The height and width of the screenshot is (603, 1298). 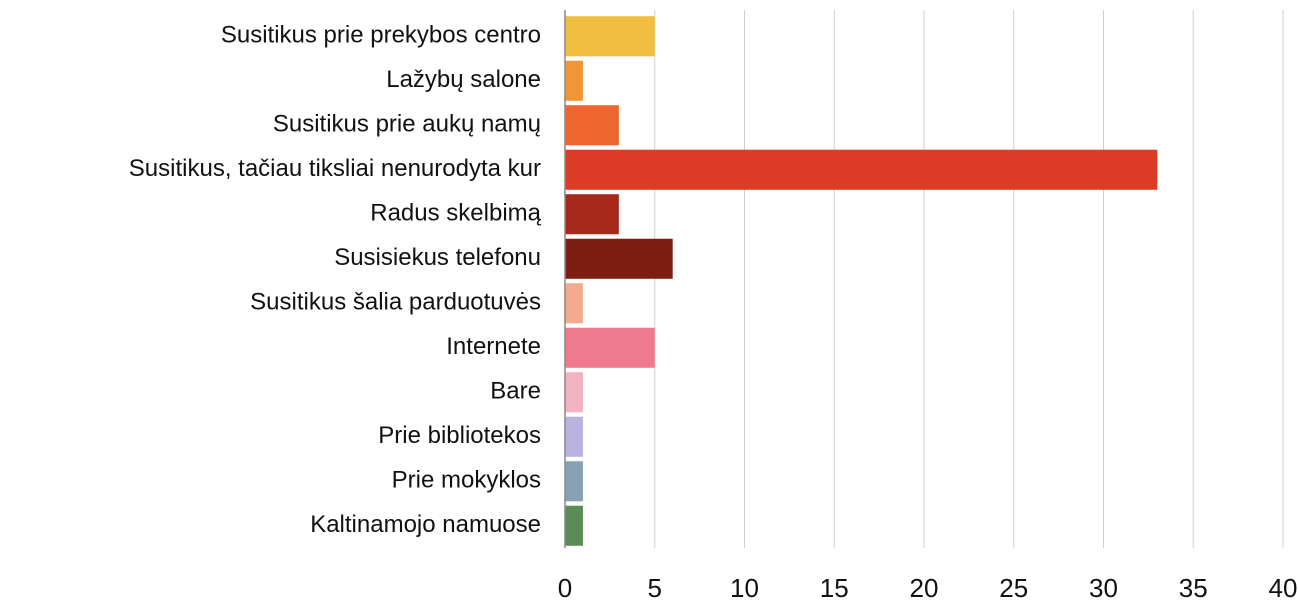 What do you see at coordinates (425, 524) in the screenshot?
I see `y-tick-label: Kaltinamojo namuose` at bounding box center [425, 524].